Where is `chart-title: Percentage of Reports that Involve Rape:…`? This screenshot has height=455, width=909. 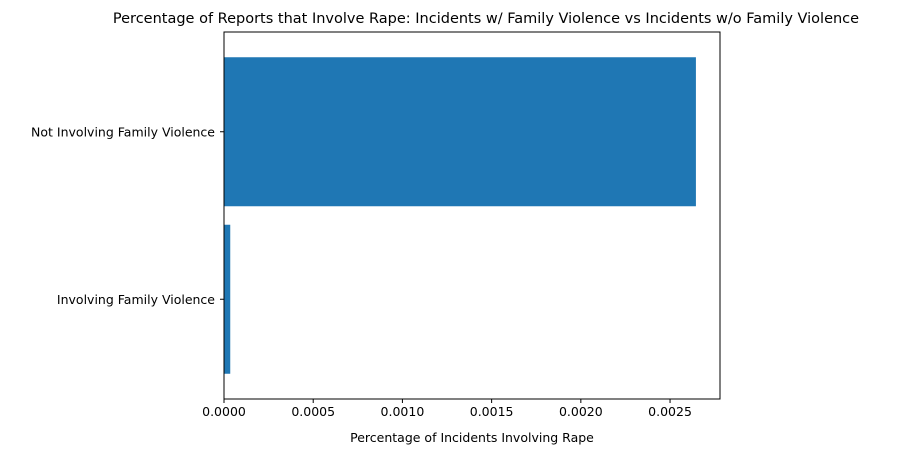 chart-title: Percentage of Reports that Involve Rape:… is located at coordinates (486, 19).